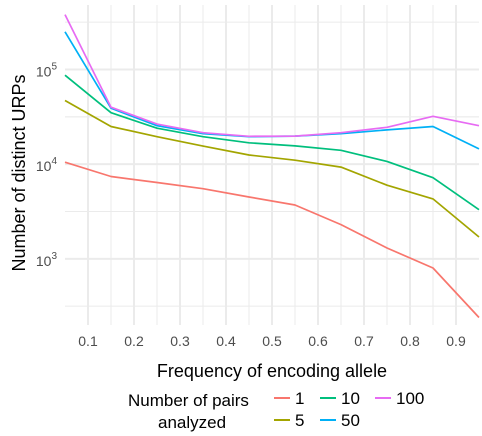  I want to click on x-tick-label: 0.6, so click(318, 341).